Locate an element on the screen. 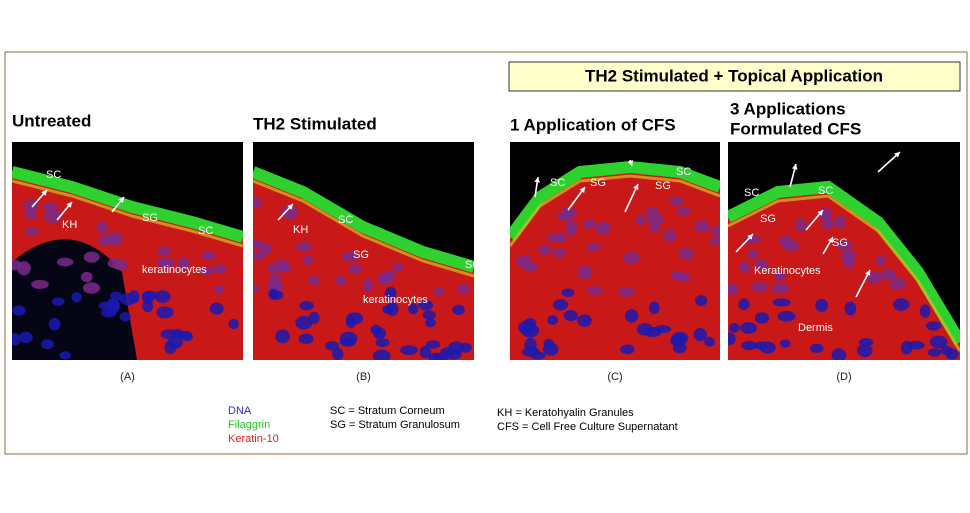  image-label: KH is located at coordinates (300, 230).